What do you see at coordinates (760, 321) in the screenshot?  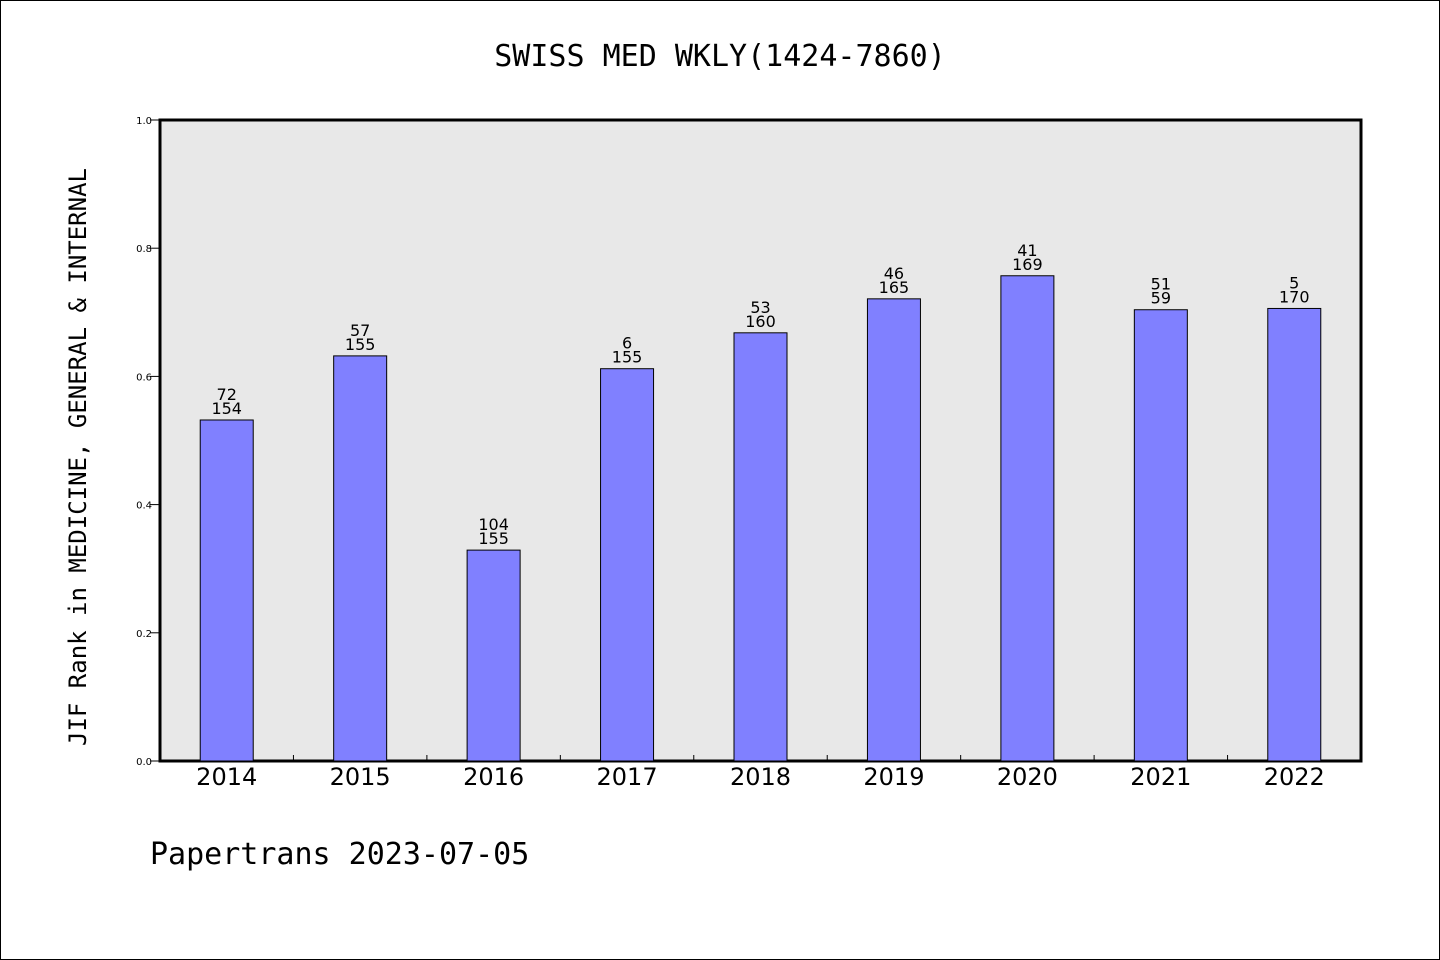 I see `bar-total-label: 160` at bounding box center [760, 321].